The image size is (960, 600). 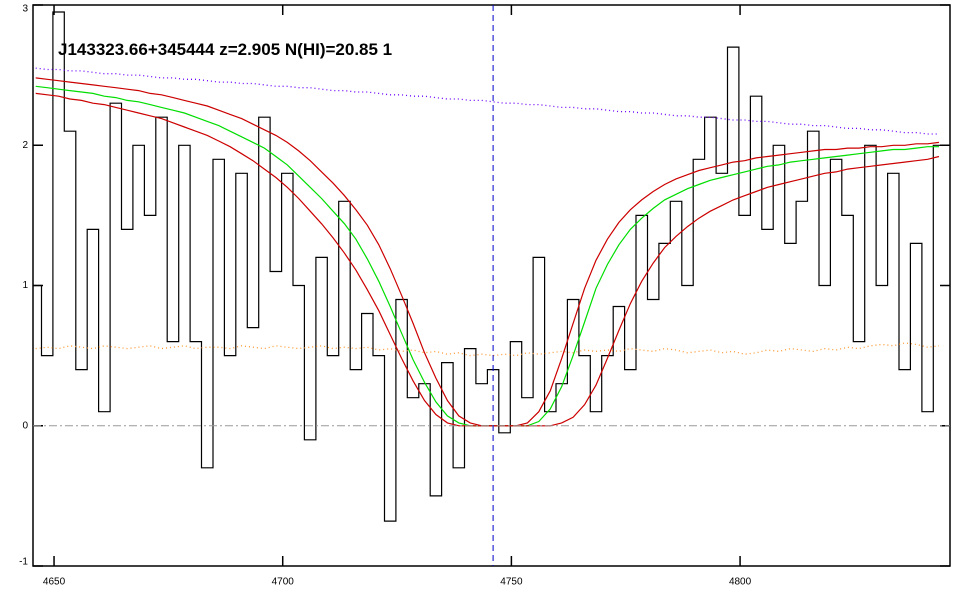 What do you see at coordinates (740, 582) in the screenshot?
I see `x-tick-label: 4800` at bounding box center [740, 582].